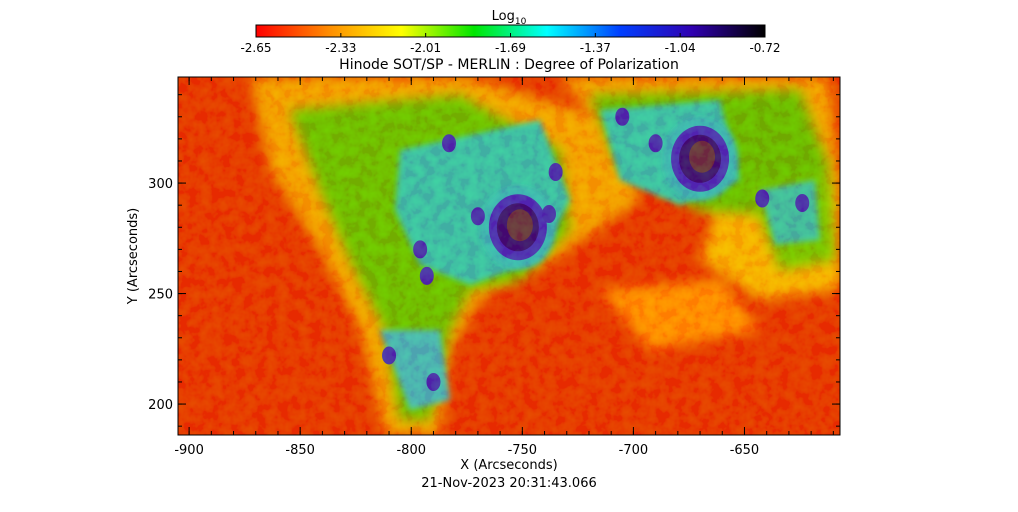 The width and height of the screenshot is (1018, 512). What do you see at coordinates (189, 450) in the screenshot?
I see `x-tick-label: -900` at bounding box center [189, 450].